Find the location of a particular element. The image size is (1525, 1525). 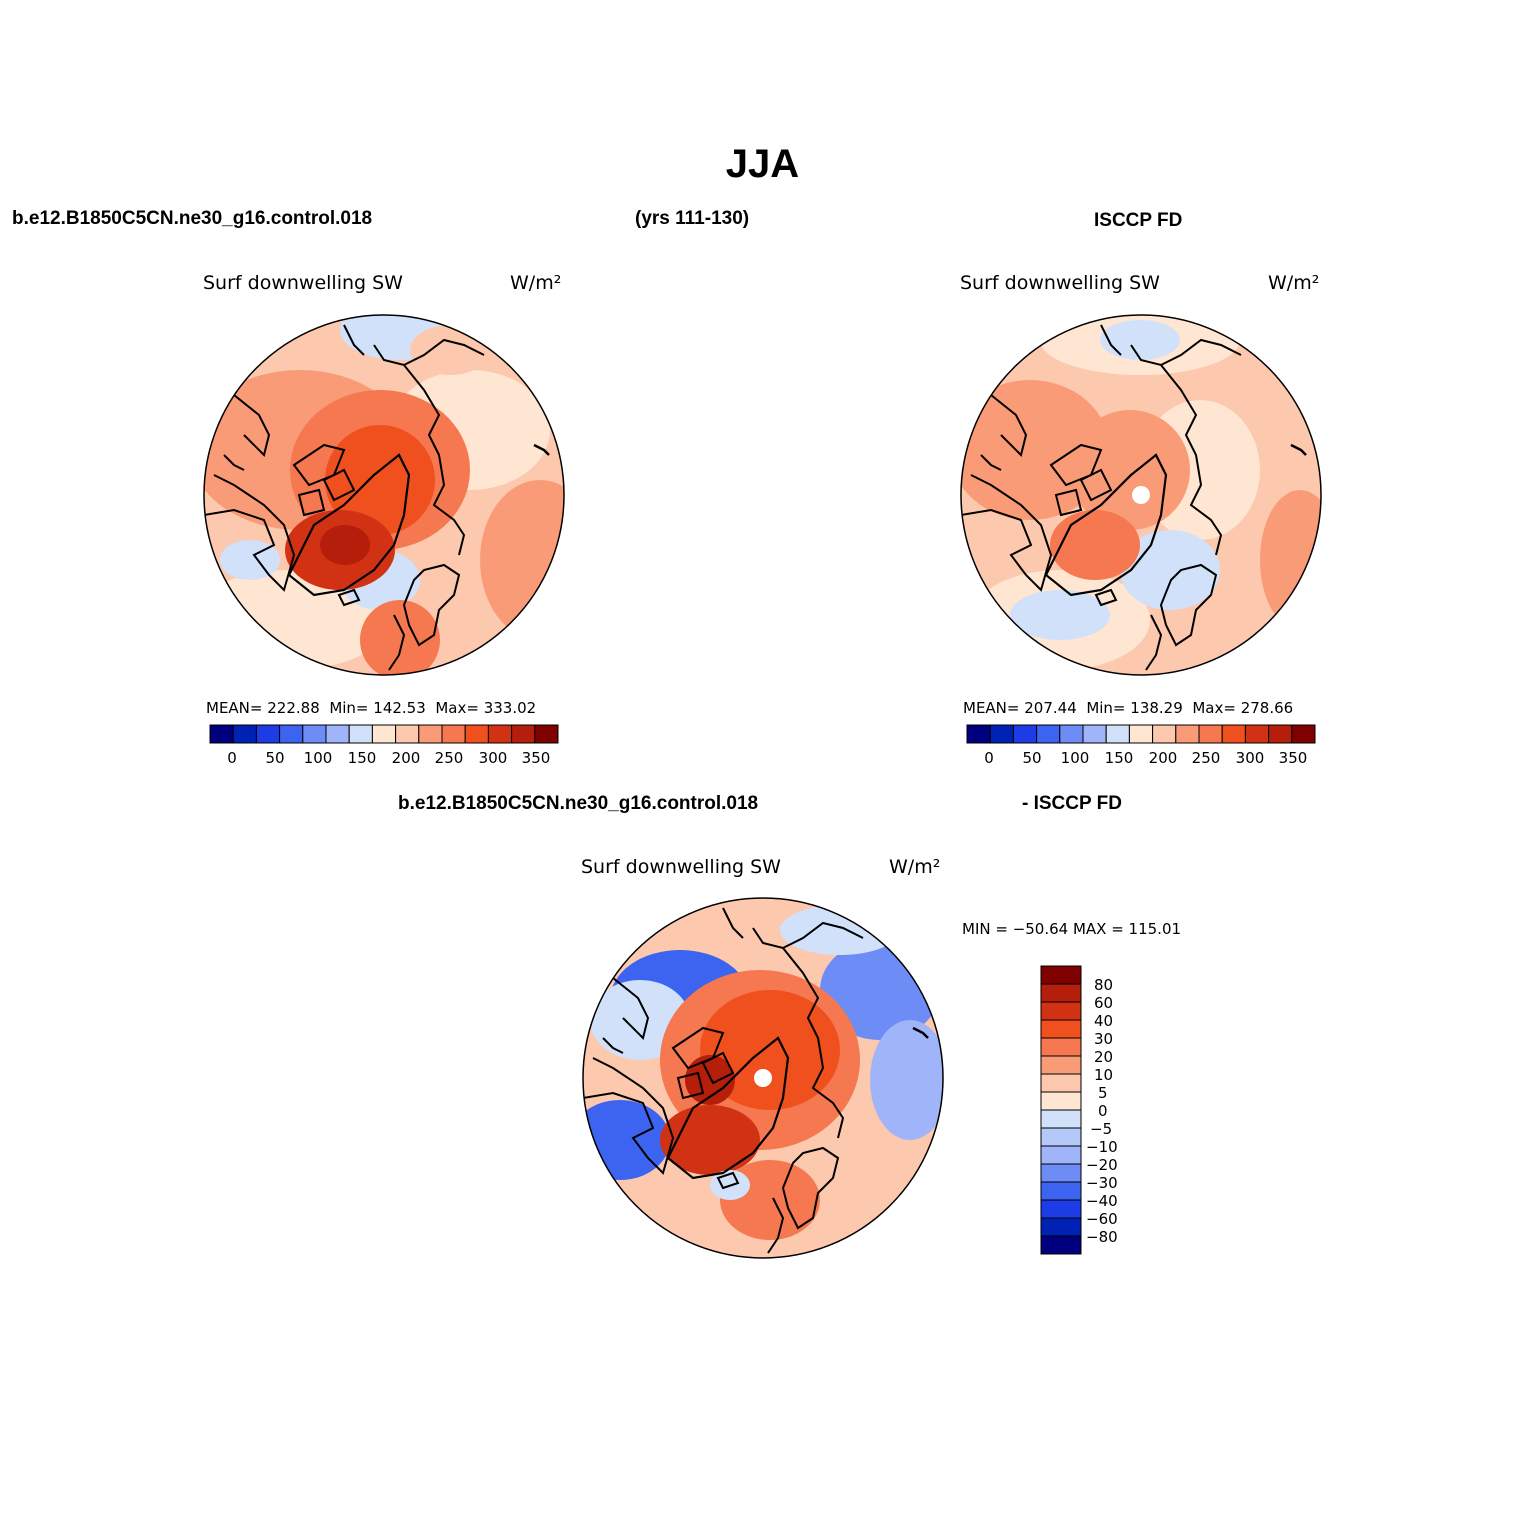

colorbar-obs is located at coordinates (1141, 734).